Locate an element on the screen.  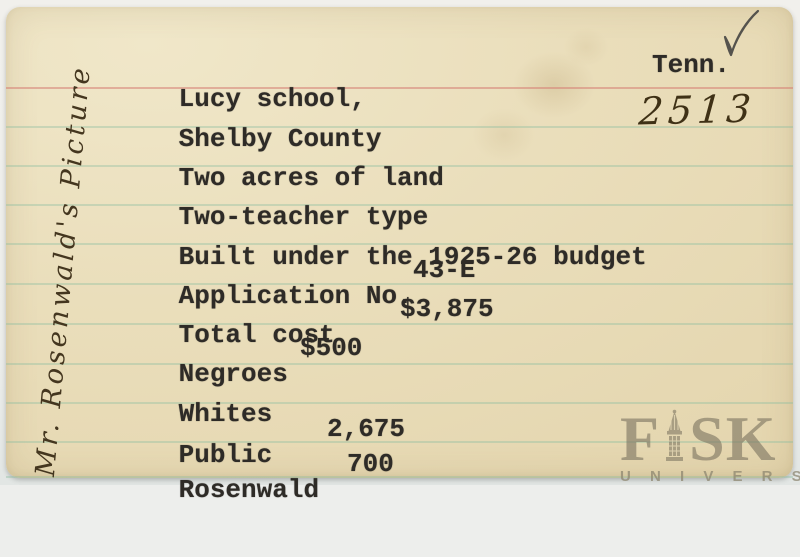
fisk-letter-f: F is located at coordinates (640, 438).